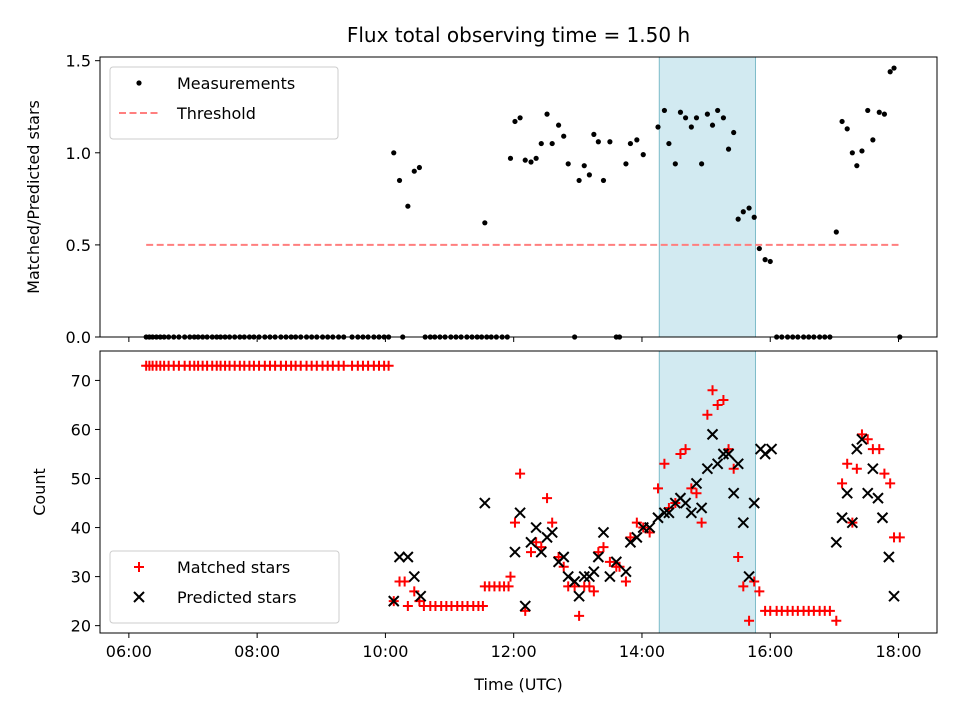 The height and width of the screenshot is (720, 960). I want to click on x-tick-label: 18:00, so click(898, 651).